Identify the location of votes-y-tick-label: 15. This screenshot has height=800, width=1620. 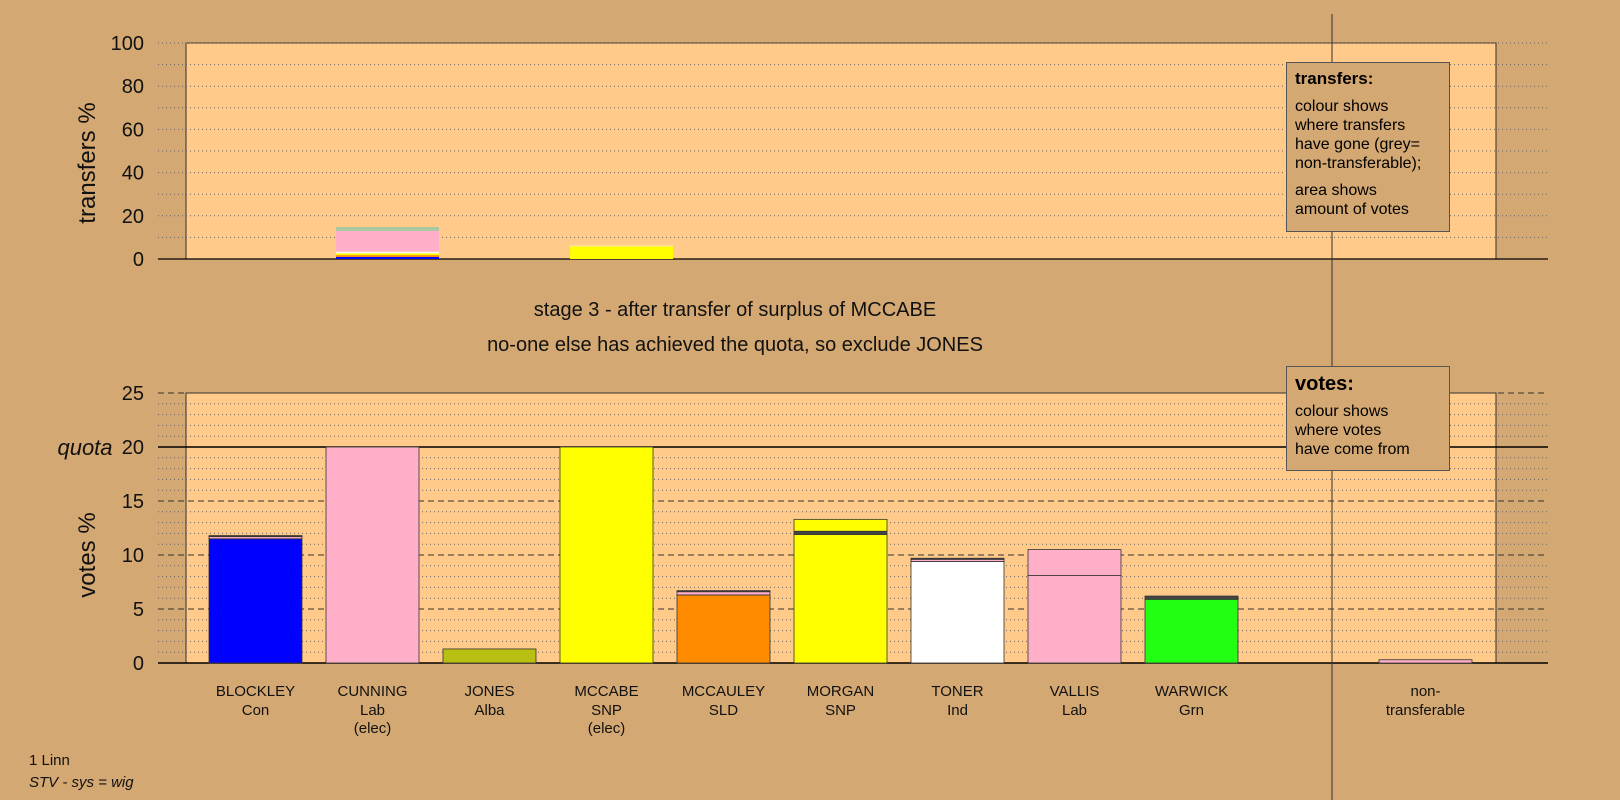
(133, 502).